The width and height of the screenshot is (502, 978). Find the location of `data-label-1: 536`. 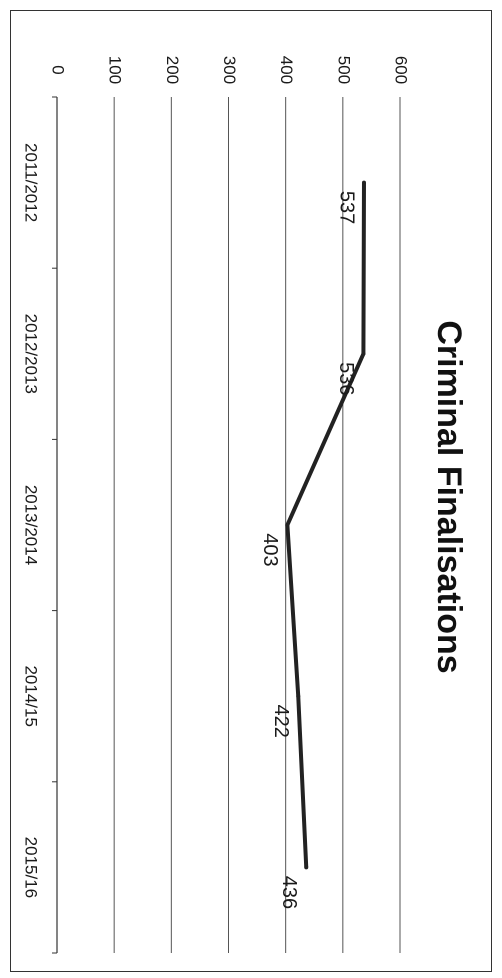

data-label-1: 536 is located at coordinates (346, 378).